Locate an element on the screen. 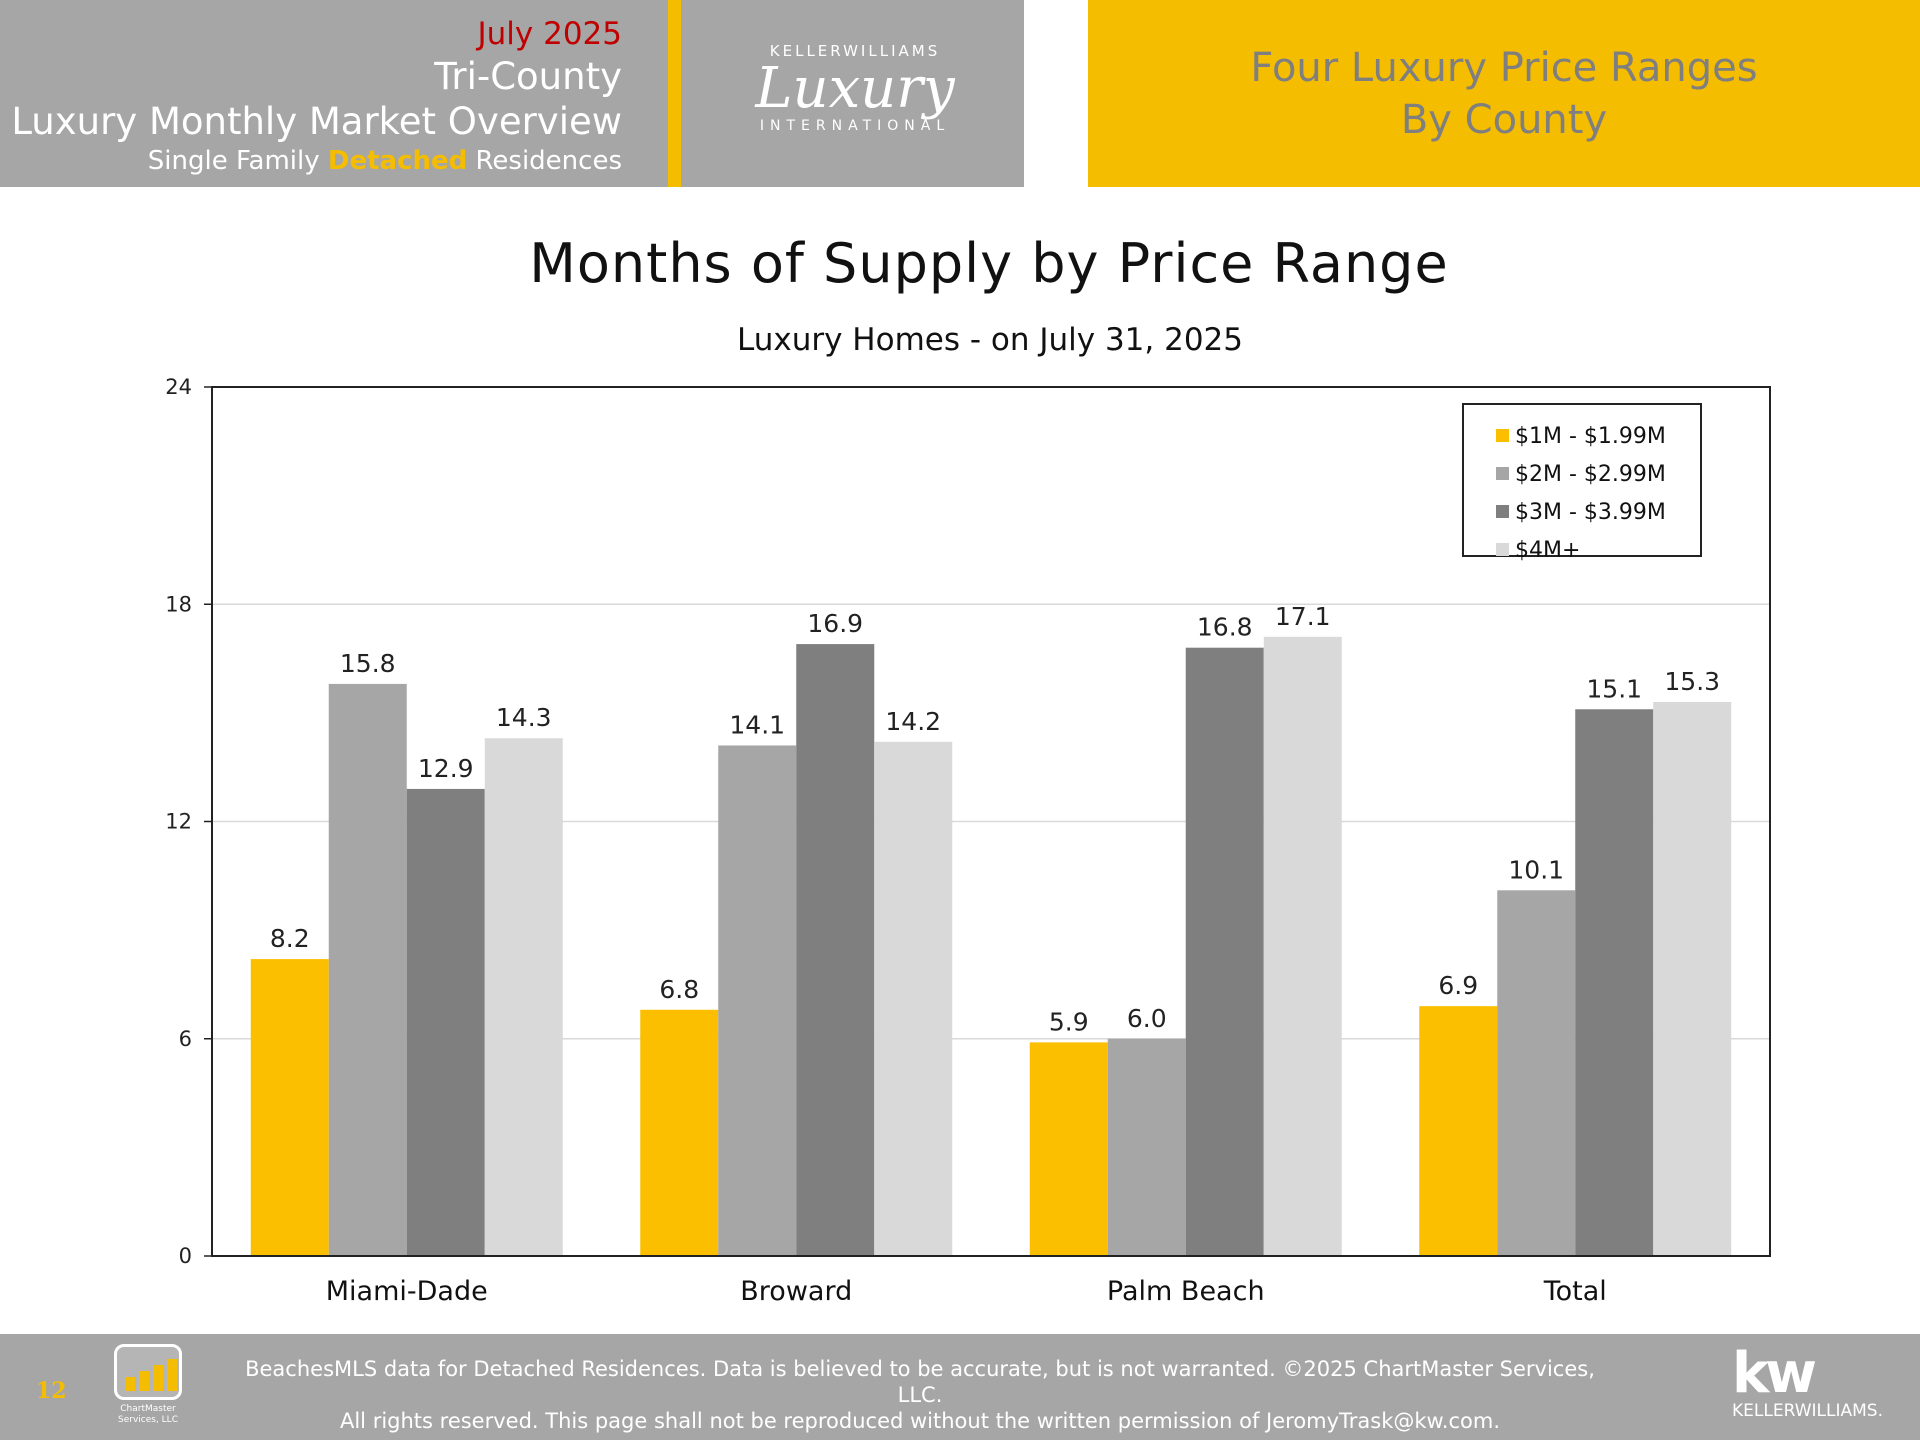 Image resolution: width=1920 pixels, height=1440 pixels. section-title-line2: By County is located at coordinates (1504, 119).